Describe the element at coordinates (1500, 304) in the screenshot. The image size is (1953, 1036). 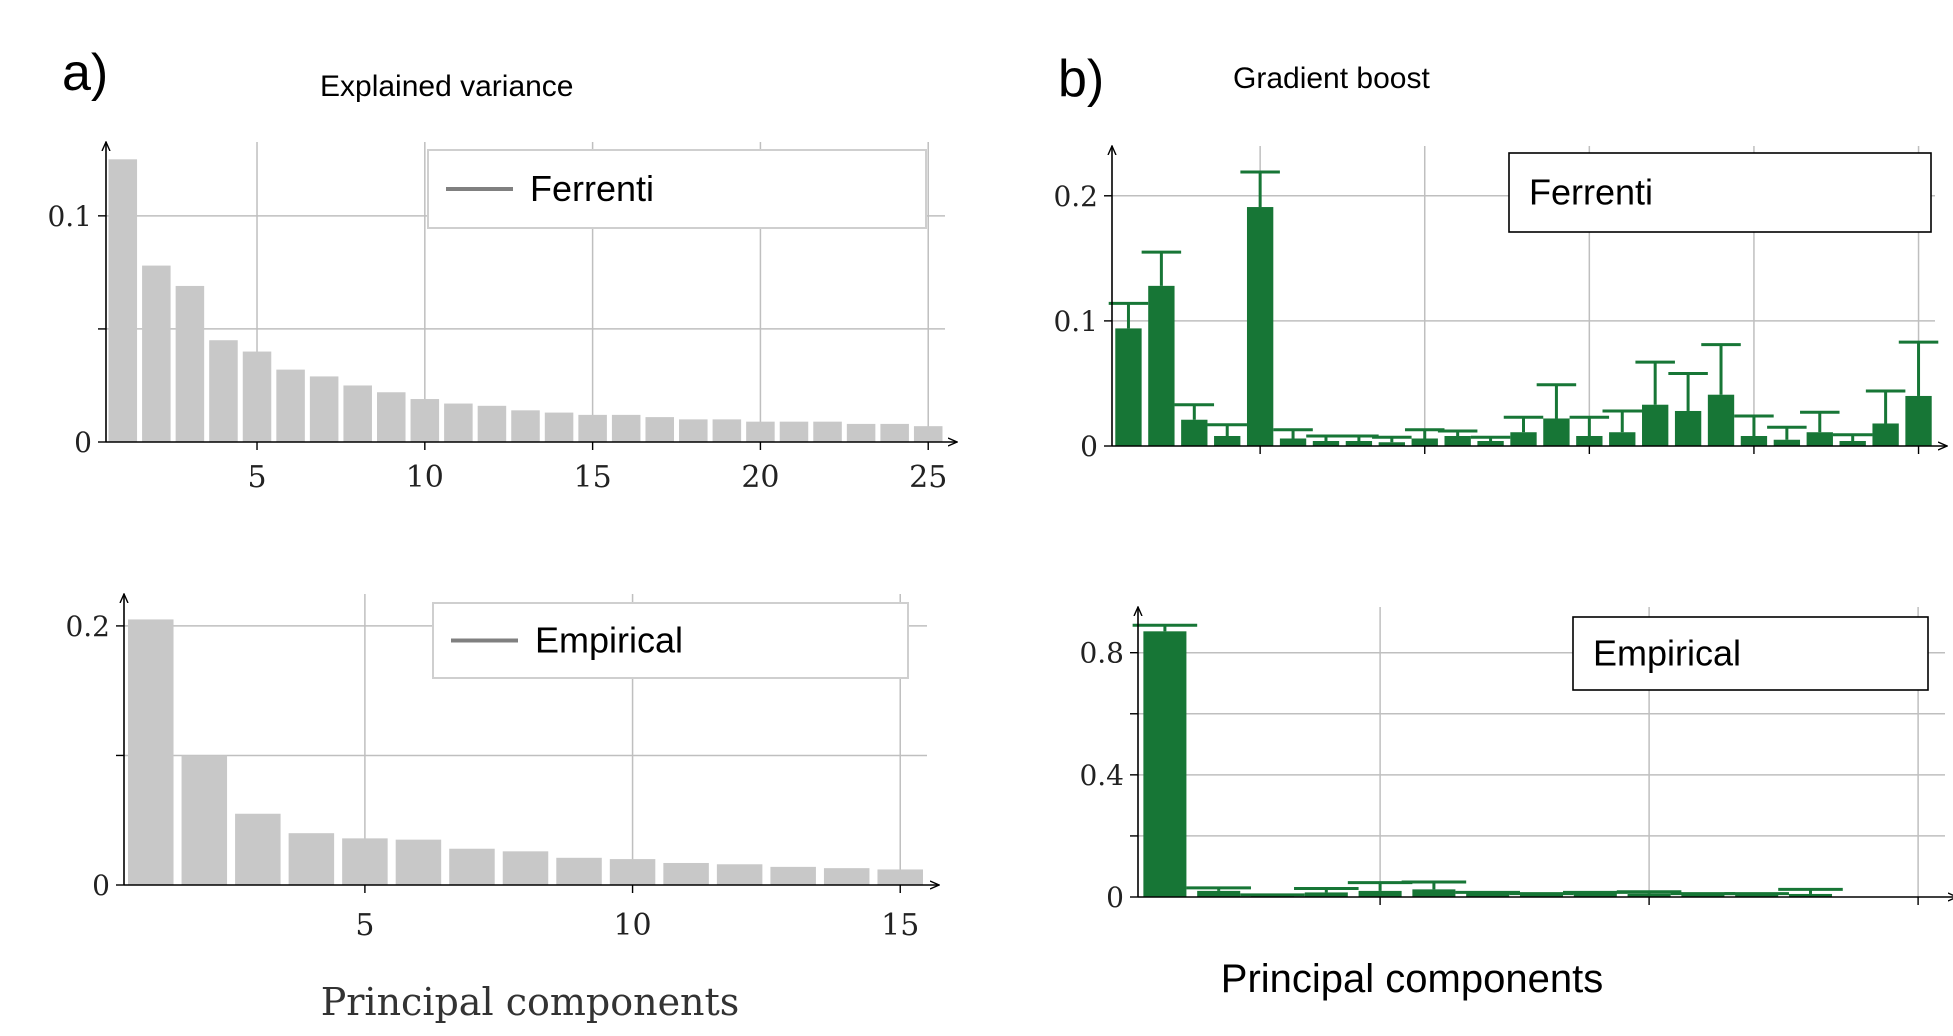
I see `chart-gradient-boost-ferrenti: 0 0.1 0.2 Ferrenti` at that location.